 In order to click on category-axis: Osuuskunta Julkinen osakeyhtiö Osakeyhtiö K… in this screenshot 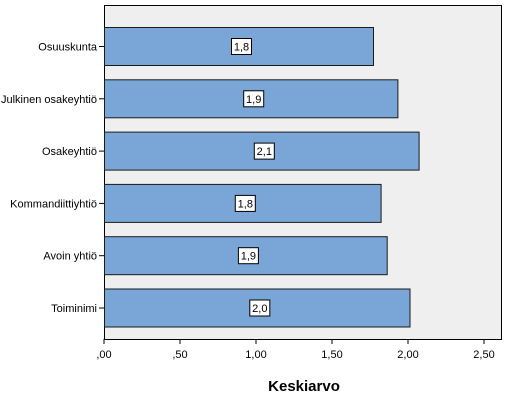, I will do `click(52, 178)`.